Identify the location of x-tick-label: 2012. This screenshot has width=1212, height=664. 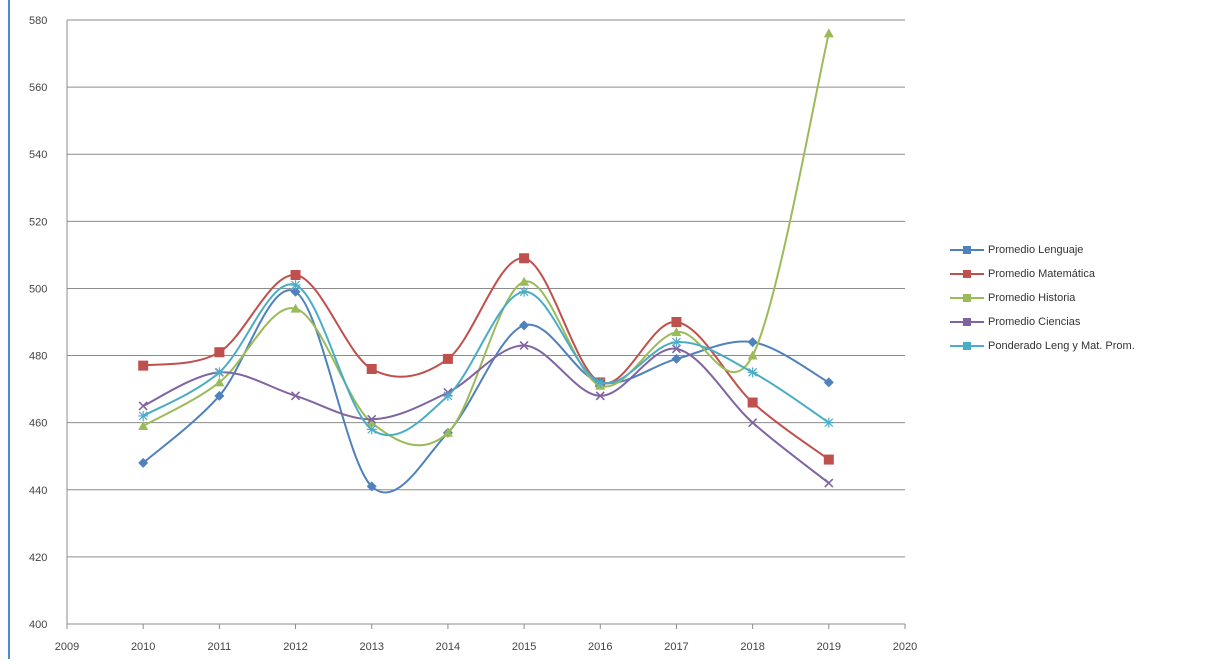
(295, 647).